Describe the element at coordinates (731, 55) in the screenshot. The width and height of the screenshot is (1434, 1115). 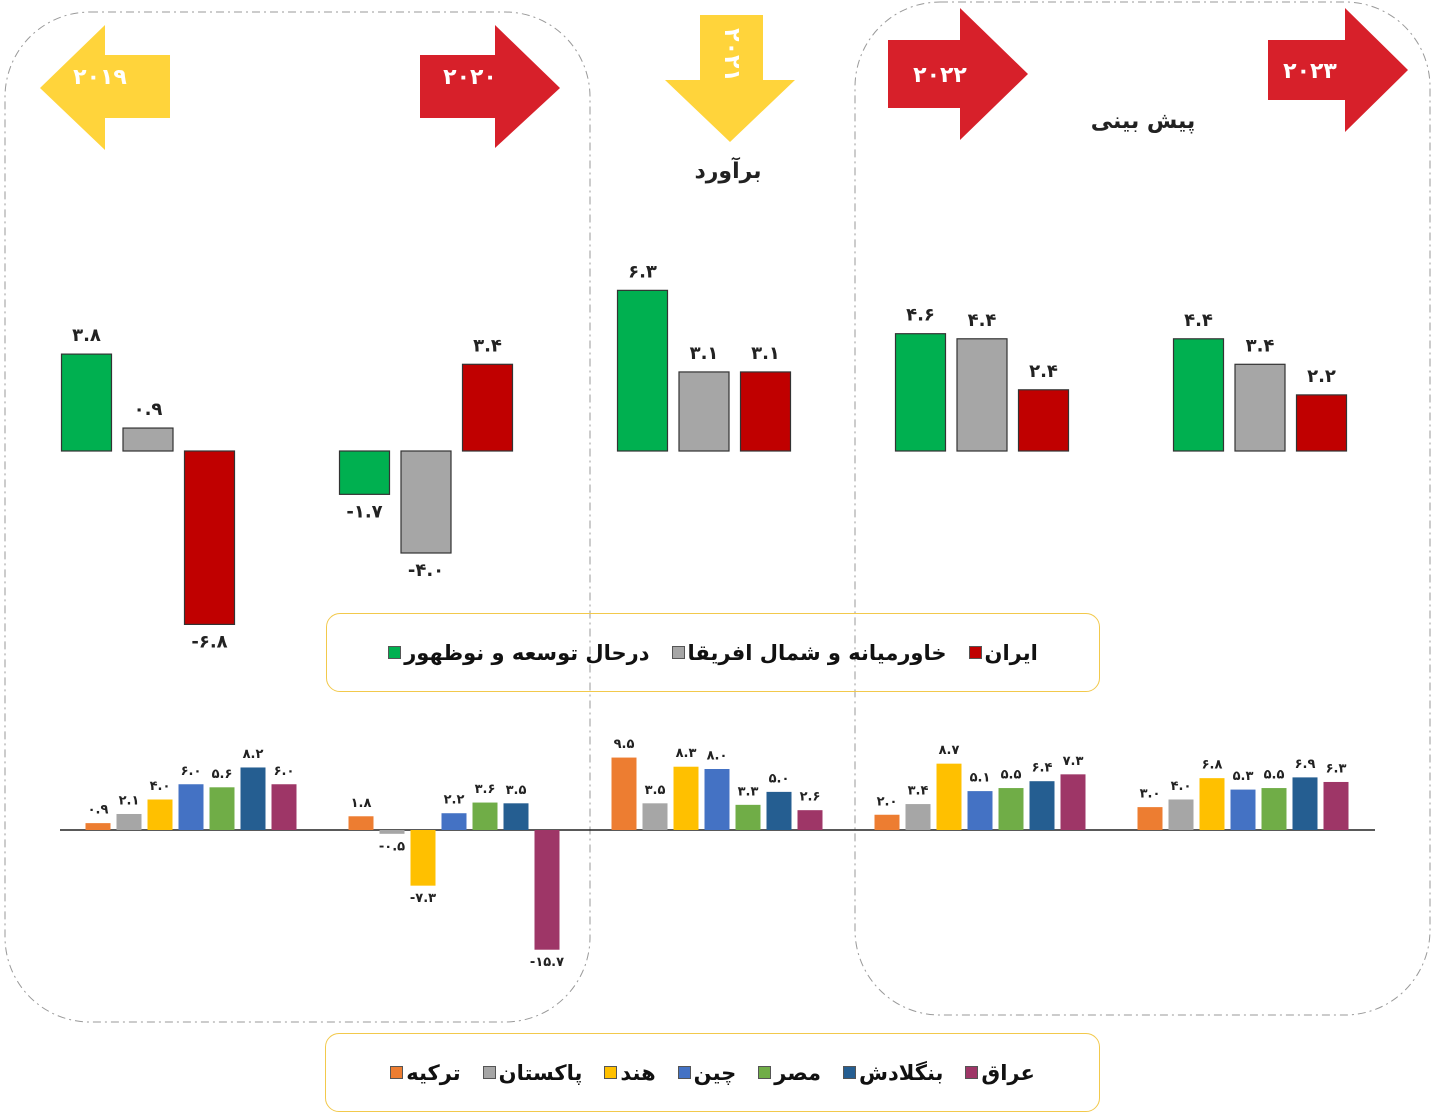
I see `year-label: ۲۰۲۱` at that location.